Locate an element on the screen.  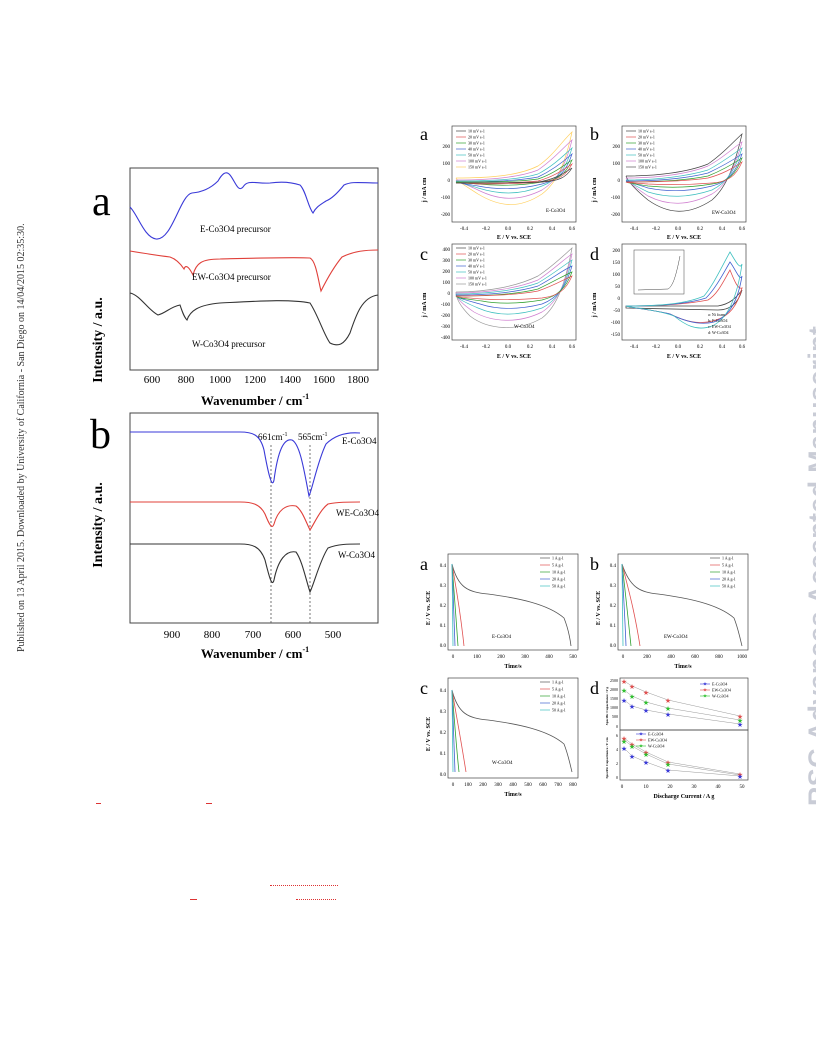
cv-frame-c is located at coordinates (514, 292).